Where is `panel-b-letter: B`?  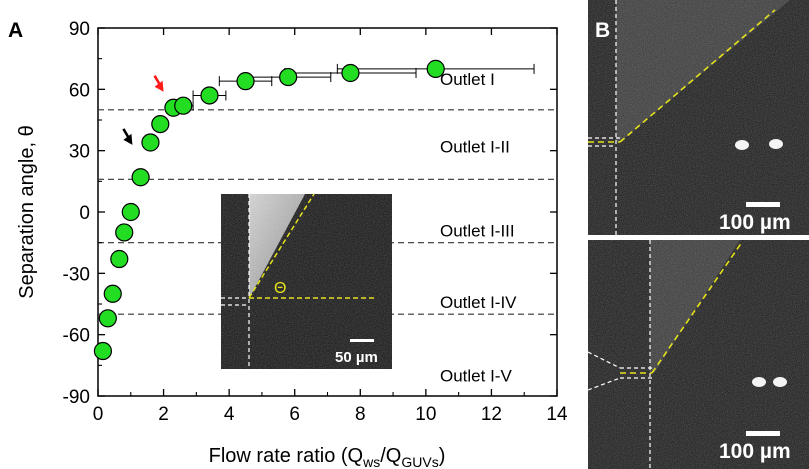
panel-b-letter: B is located at coordinates (602, 30).